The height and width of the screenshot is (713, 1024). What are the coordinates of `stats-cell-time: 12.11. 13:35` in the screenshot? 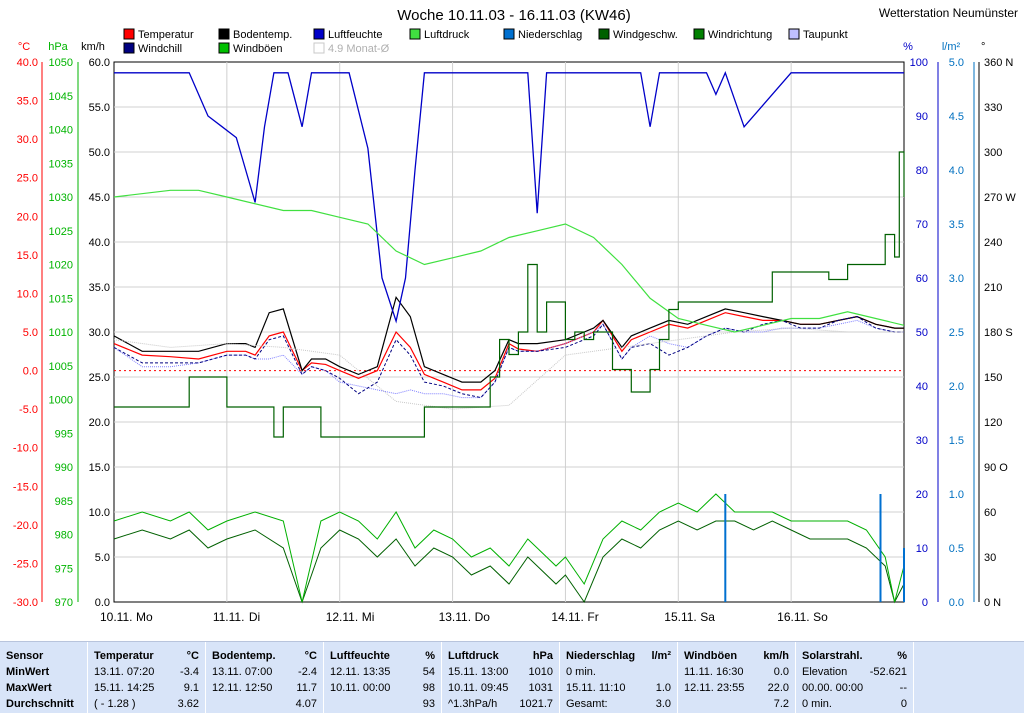 It's located at (360, 672).